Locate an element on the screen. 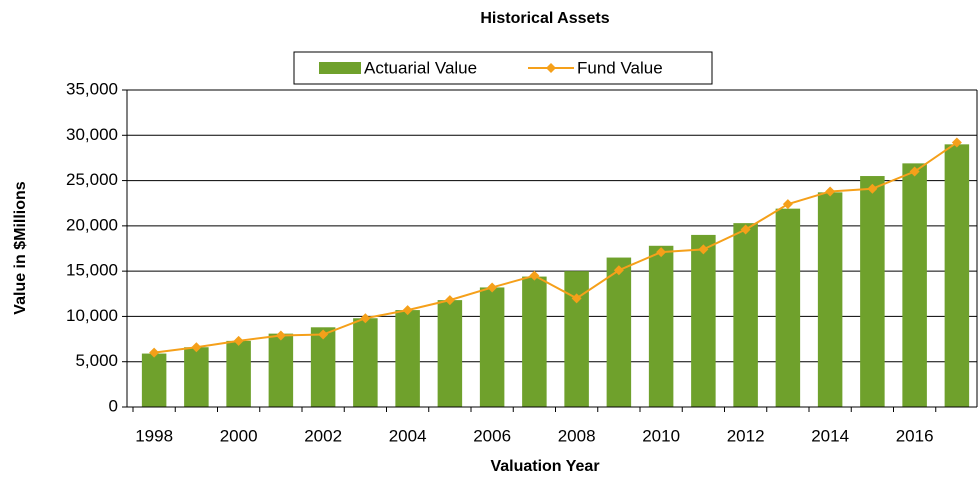 The width and height of the screenshot is (978, 481). x-axis-label: Valuation Year is located at coordinates (544, 466).